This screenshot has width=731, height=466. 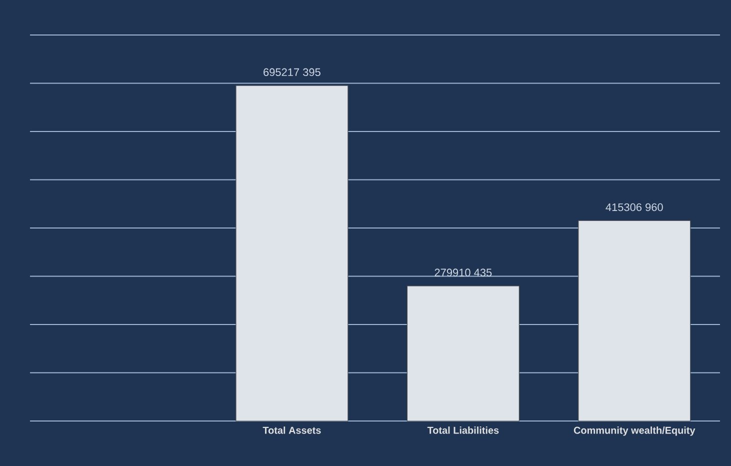 I want to click on data-label: 695217 395, so click(x=292, y=72).